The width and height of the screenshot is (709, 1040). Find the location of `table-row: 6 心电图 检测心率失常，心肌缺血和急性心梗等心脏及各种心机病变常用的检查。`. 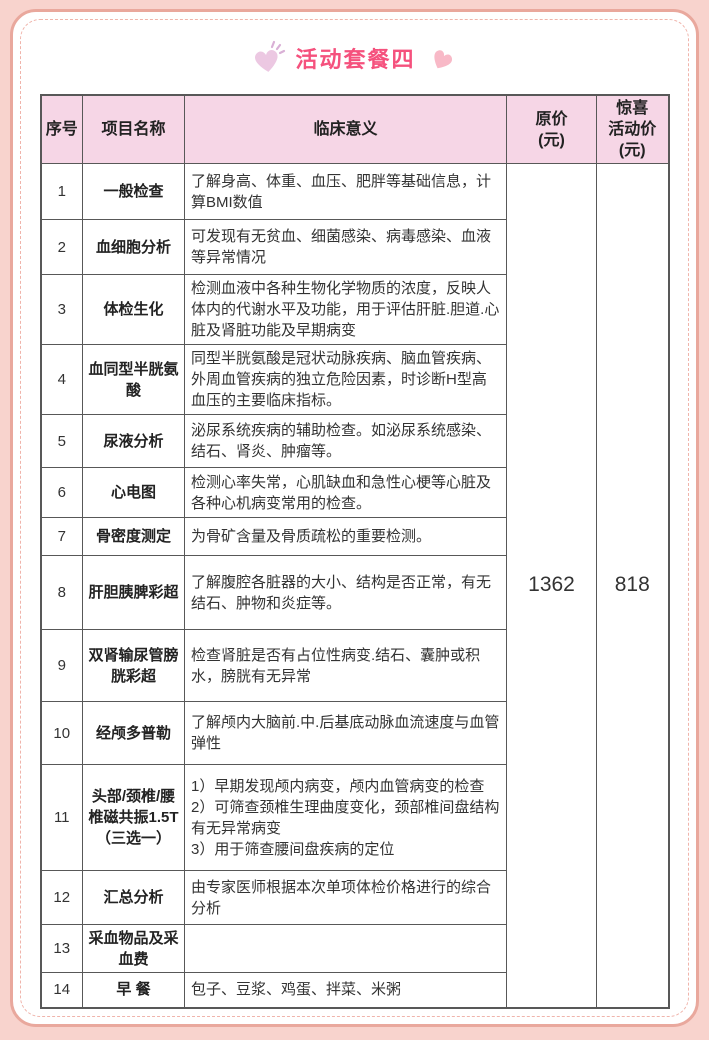

table-row: 6 心电图 检测心率失常，心肌缺血和急性心梗等心脏及各种心机病变常用的检查。 is located at coordinates (354, 492).